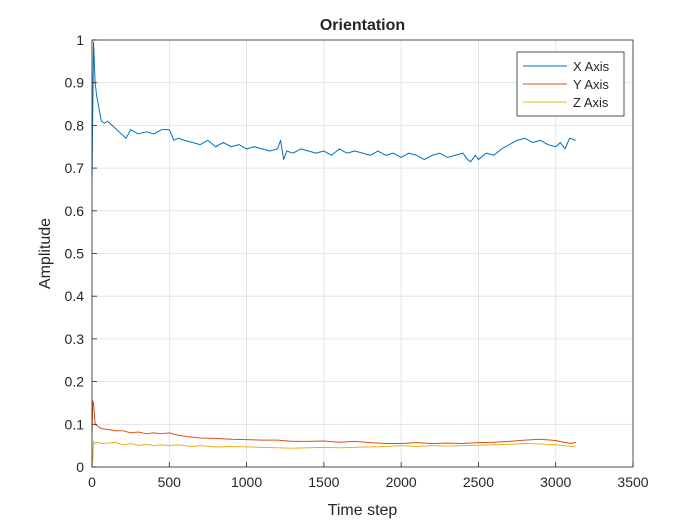  I want to click on x-tick-label: 2500, so click(478, 482).